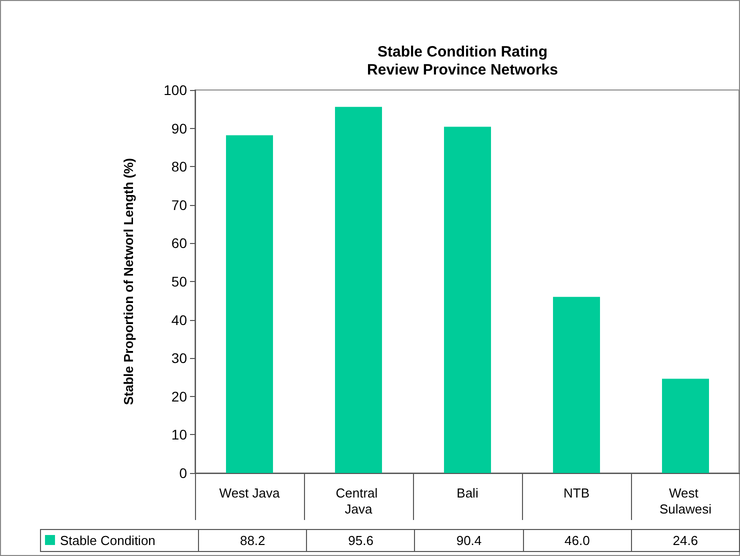  I want to click on y-tick-label: 70, so click(179, 204).